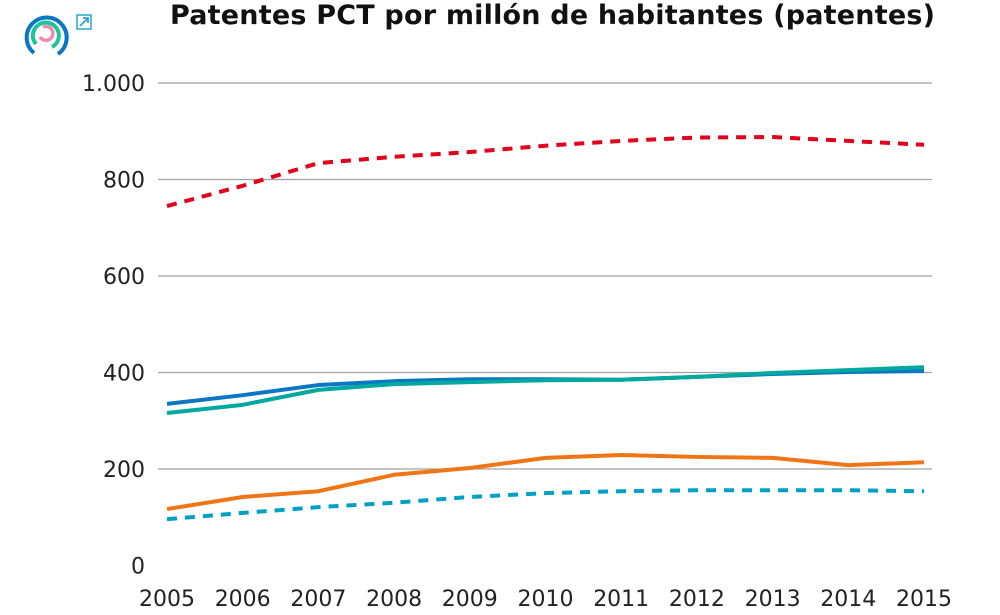  Describe the element at coordinates (124, 374) in the screenshot. I see `y-tick-label: 400` at that location.